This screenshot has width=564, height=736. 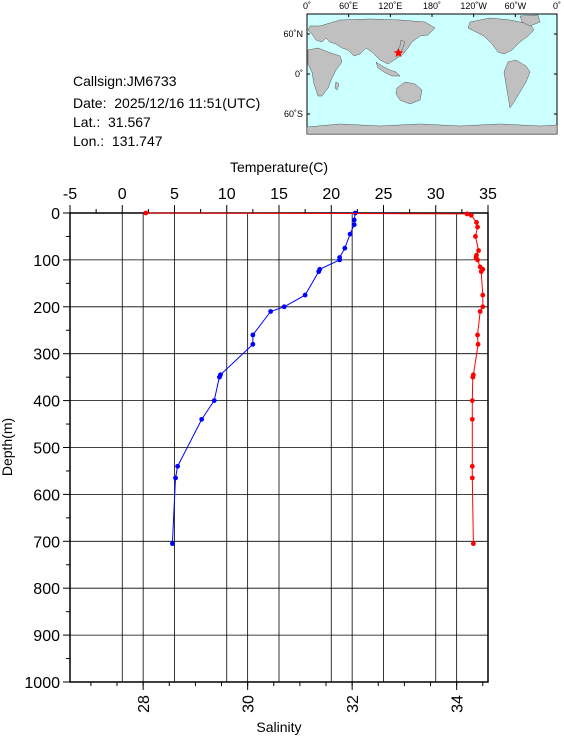 What do you see at coordinates (46, 542) in the screenshot?
I see `depth-tick-label: 700` at bounding box center [46, 542].